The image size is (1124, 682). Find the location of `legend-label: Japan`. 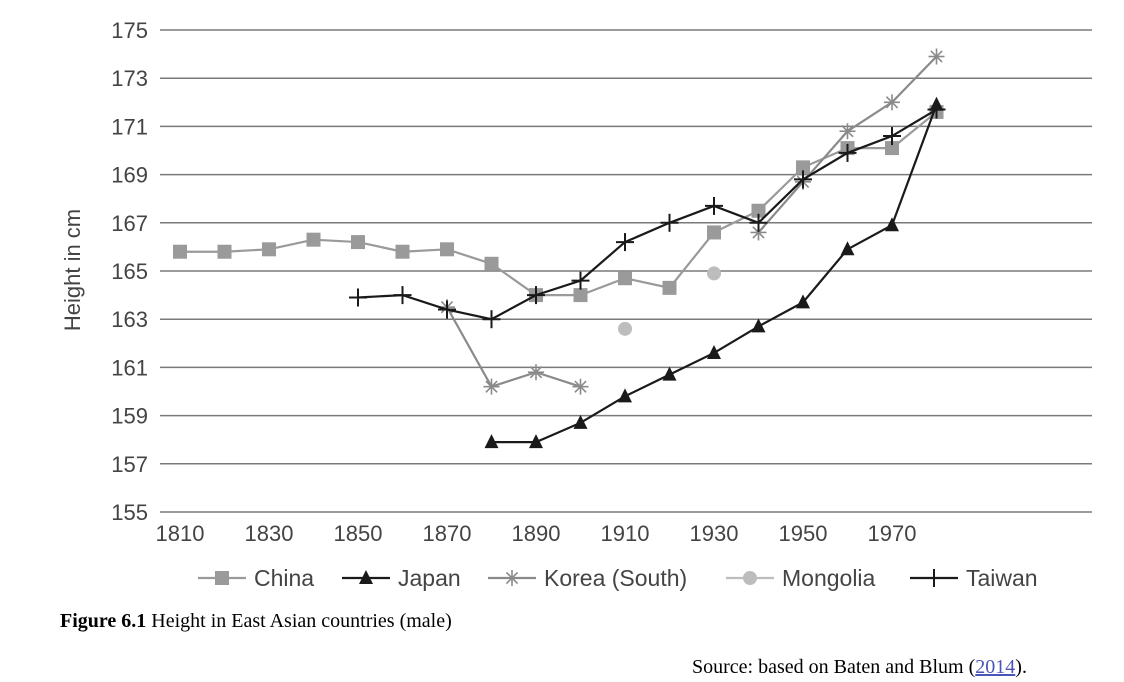

legend-label: Japan is located at coordinates (429, 578).